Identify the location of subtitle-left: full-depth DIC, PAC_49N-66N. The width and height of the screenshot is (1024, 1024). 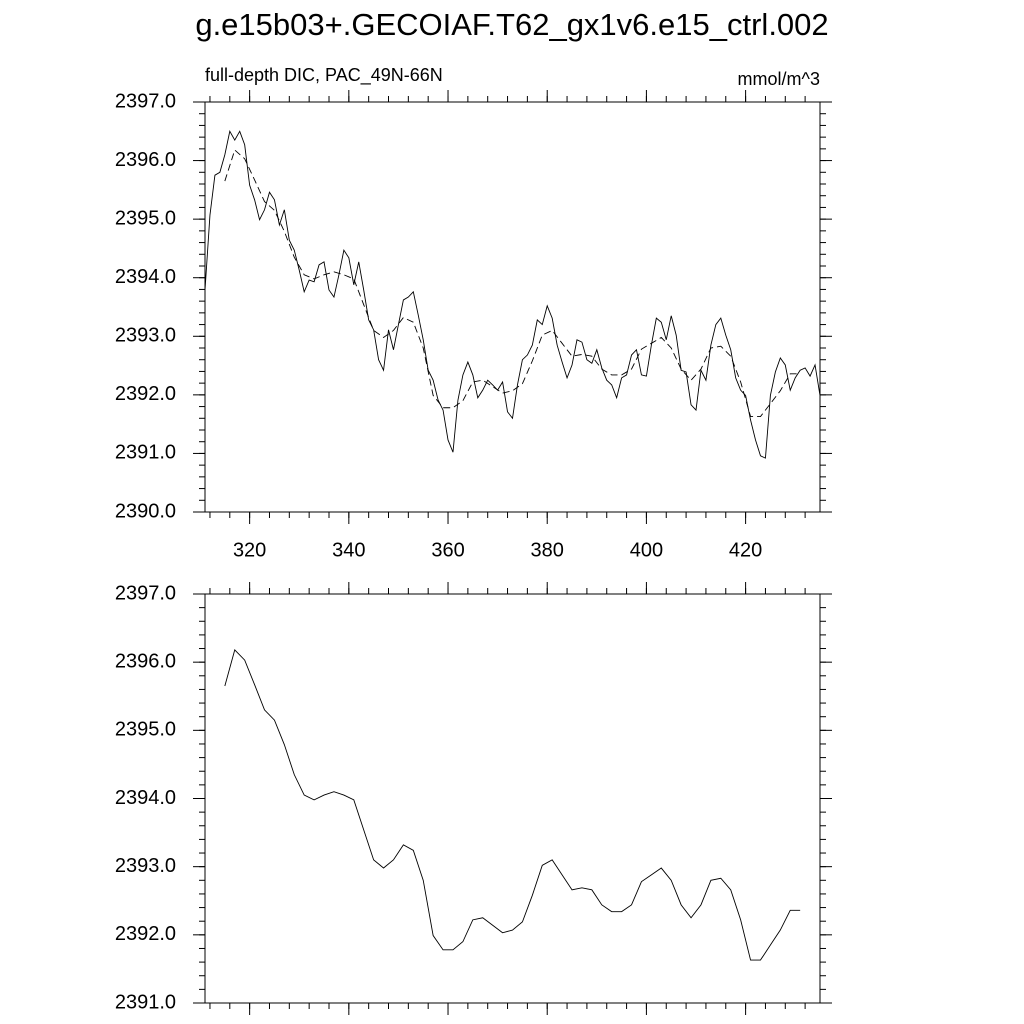
(324, 75).